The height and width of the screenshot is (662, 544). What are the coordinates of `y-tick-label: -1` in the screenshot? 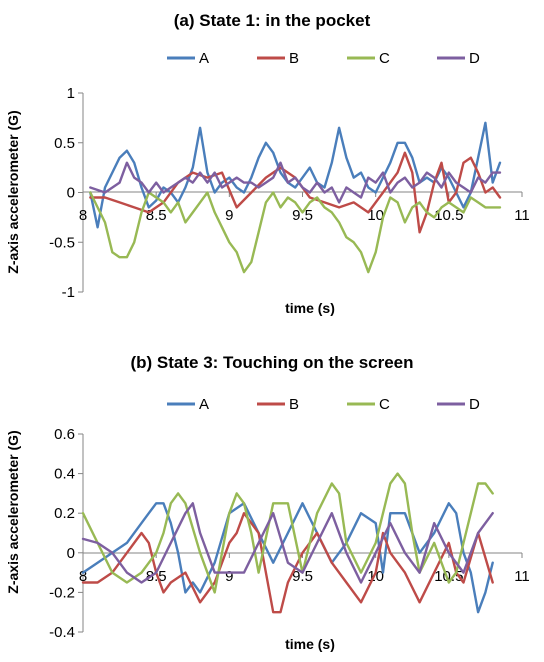 It's located at (68, 292).